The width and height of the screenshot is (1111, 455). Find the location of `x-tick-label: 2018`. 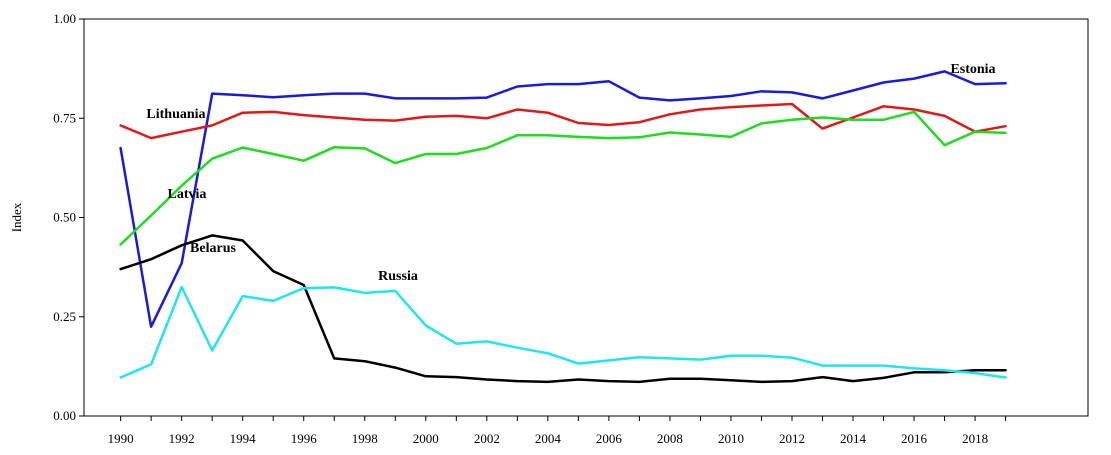

x-tick-label: 2018 is located at coordinates (975, 438).